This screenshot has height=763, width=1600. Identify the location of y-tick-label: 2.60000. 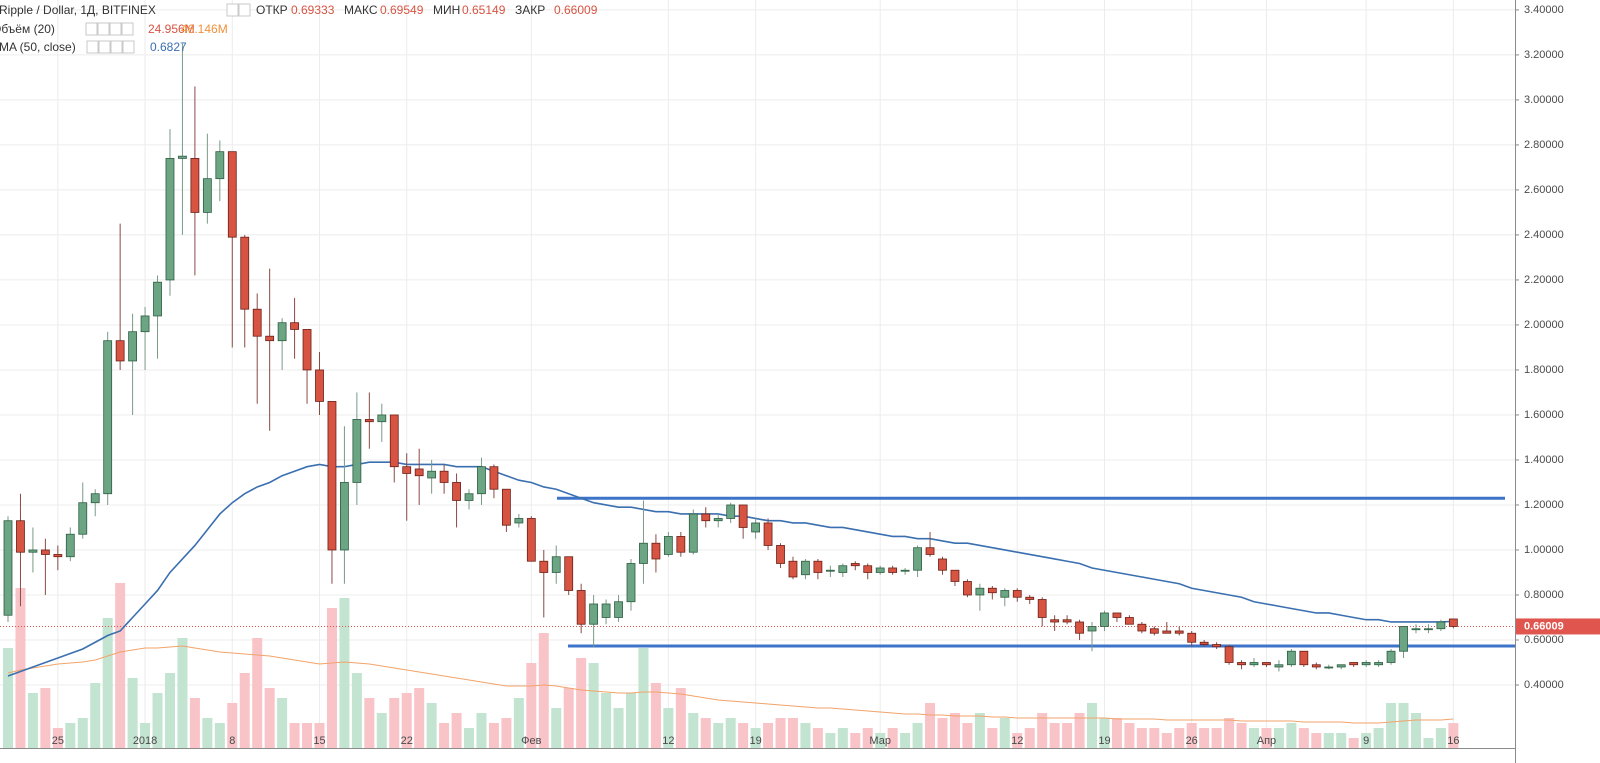
(1544, 190).